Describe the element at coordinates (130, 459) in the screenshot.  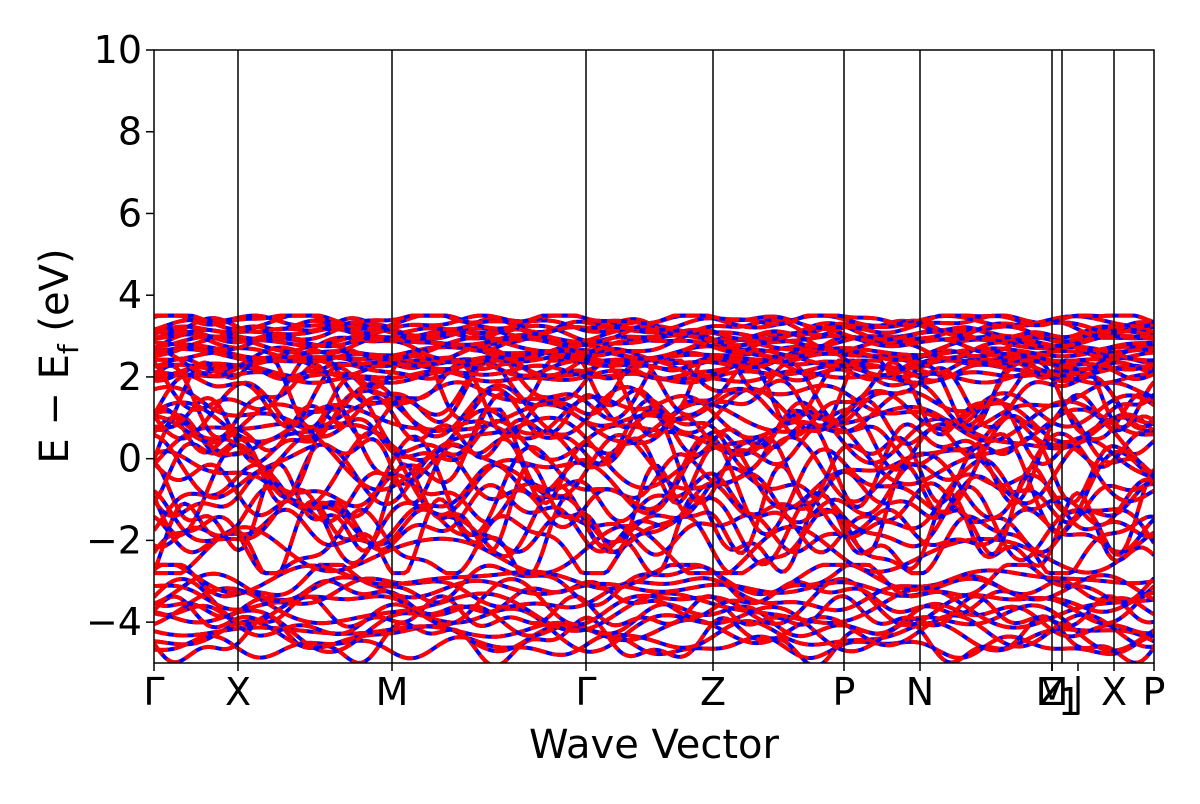
I see `y-tick-label: 0` at that location.